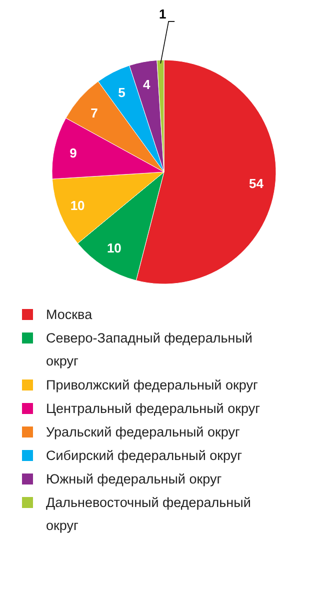 This screenshot has width=327, height=604. What do you see at coordinates (149, 349) in the screenshot?
I see `legend-label: Северо-Западный федеральный округ` at bounding box center [149, 349].